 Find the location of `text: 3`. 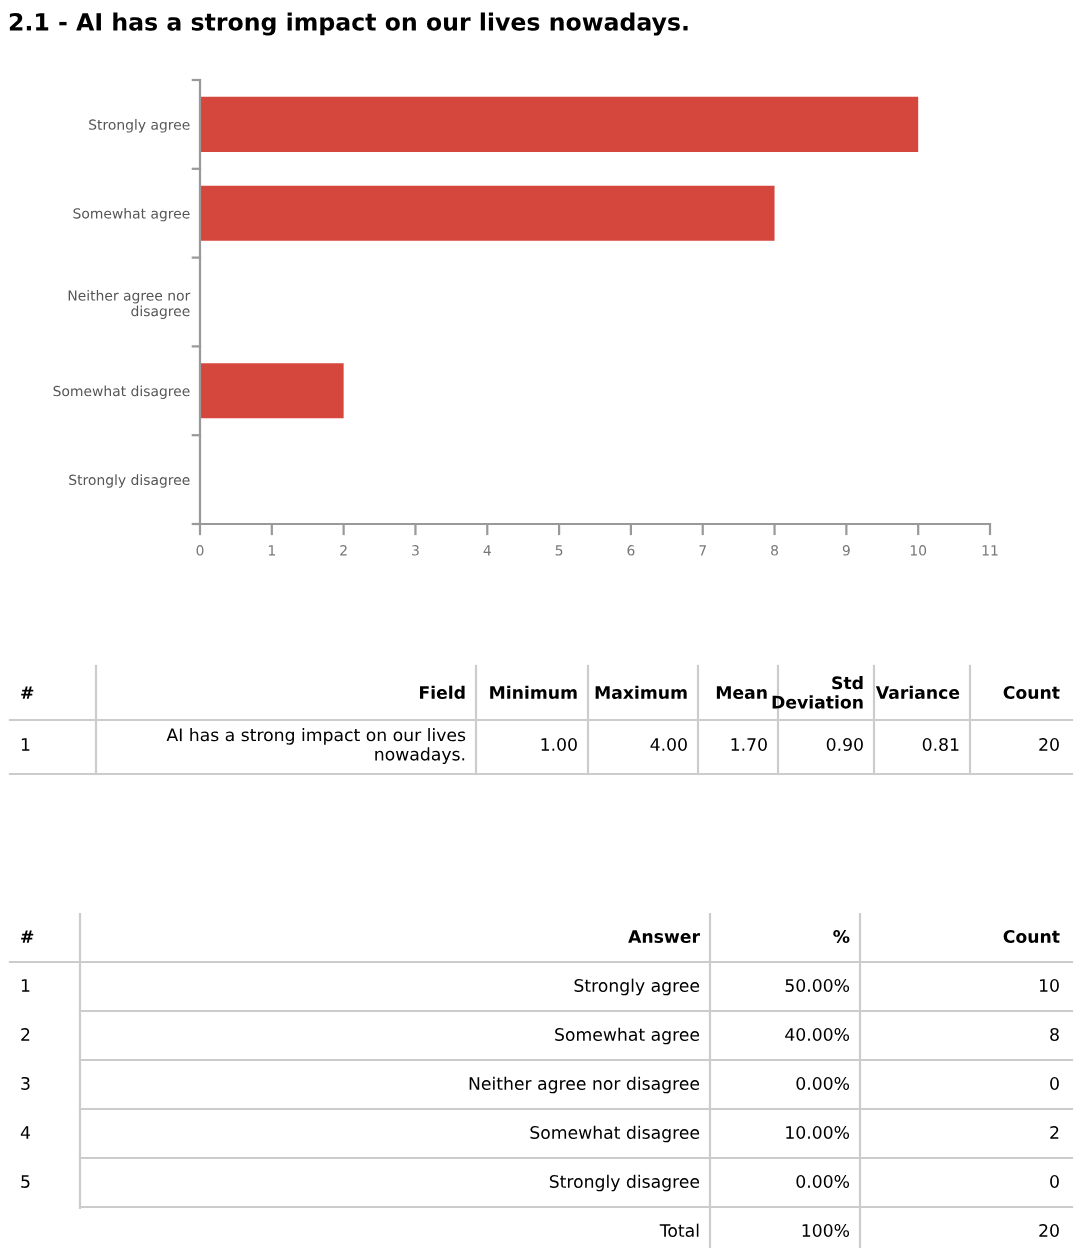

text: 3 is located at coordinates (25, 1083).